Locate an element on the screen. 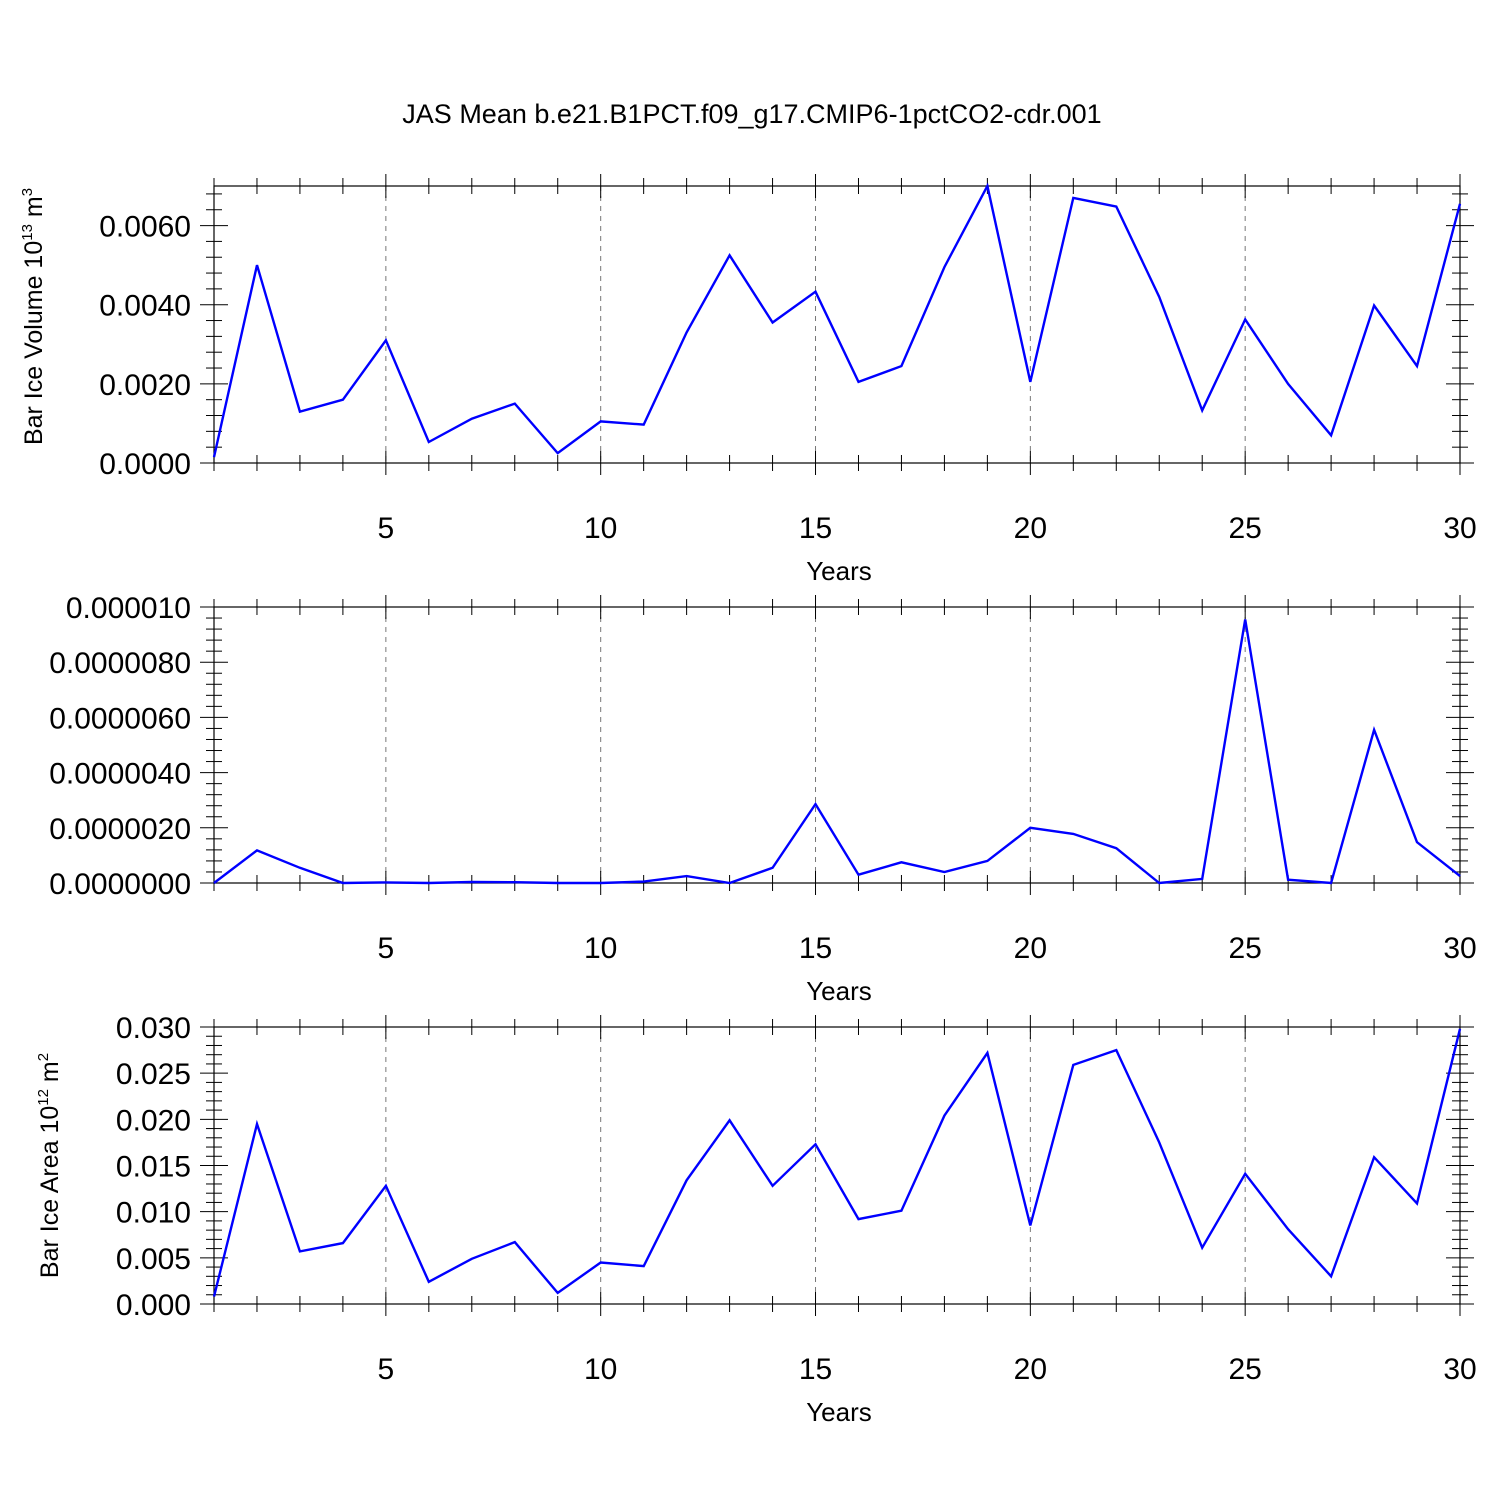 The image size is (1500, 1500). y-tick-label: 0.030 is located at coordinates (153, 1028).